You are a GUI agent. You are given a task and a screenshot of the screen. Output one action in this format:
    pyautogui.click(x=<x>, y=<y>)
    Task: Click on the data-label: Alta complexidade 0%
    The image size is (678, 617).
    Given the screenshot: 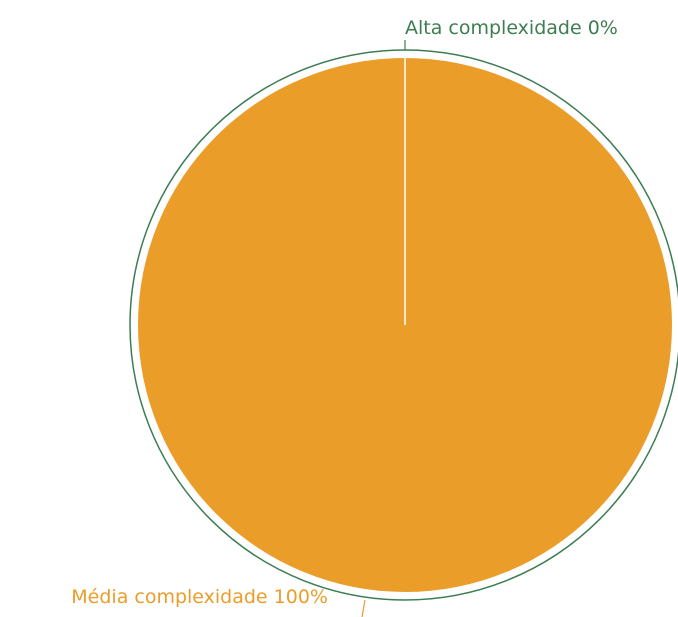 What is the action you would take?
    pyautogui.click(x=511, y=28)
    